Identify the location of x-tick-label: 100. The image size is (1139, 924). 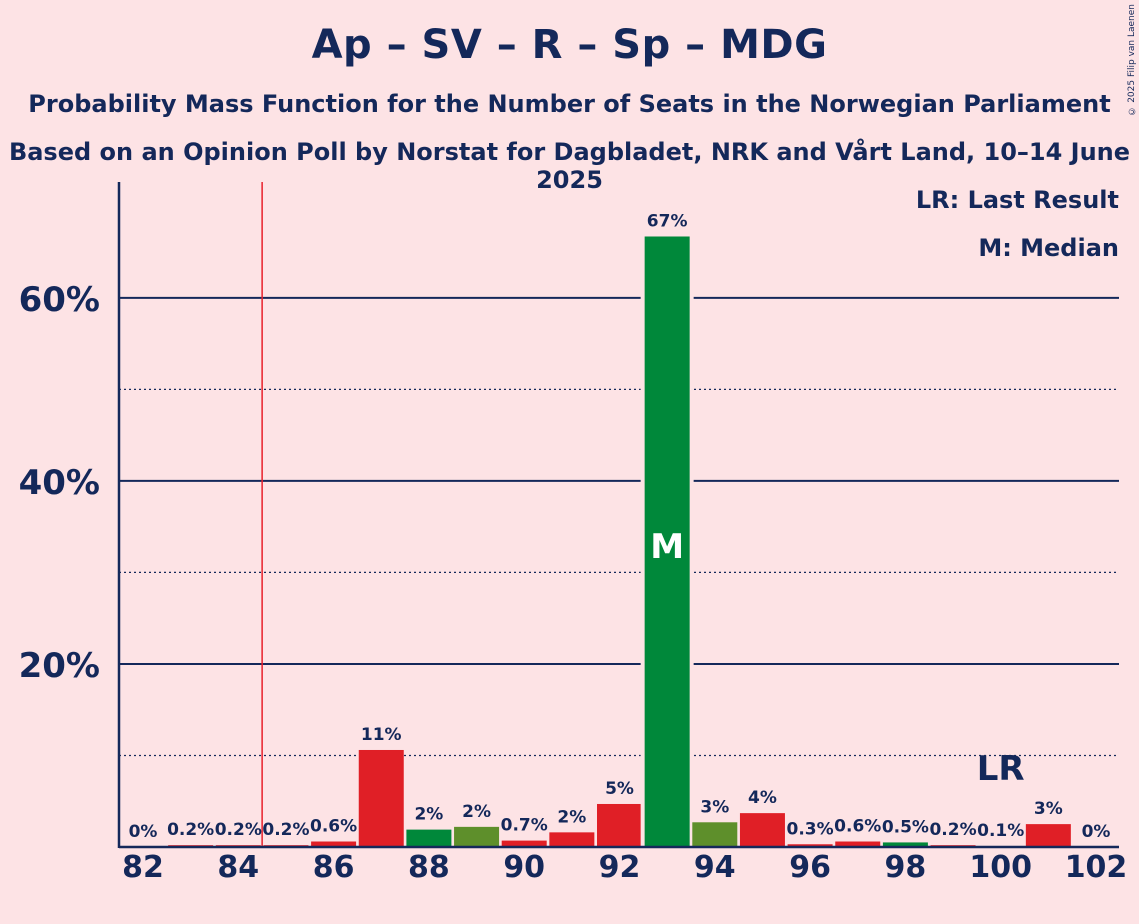
(1000, 867).